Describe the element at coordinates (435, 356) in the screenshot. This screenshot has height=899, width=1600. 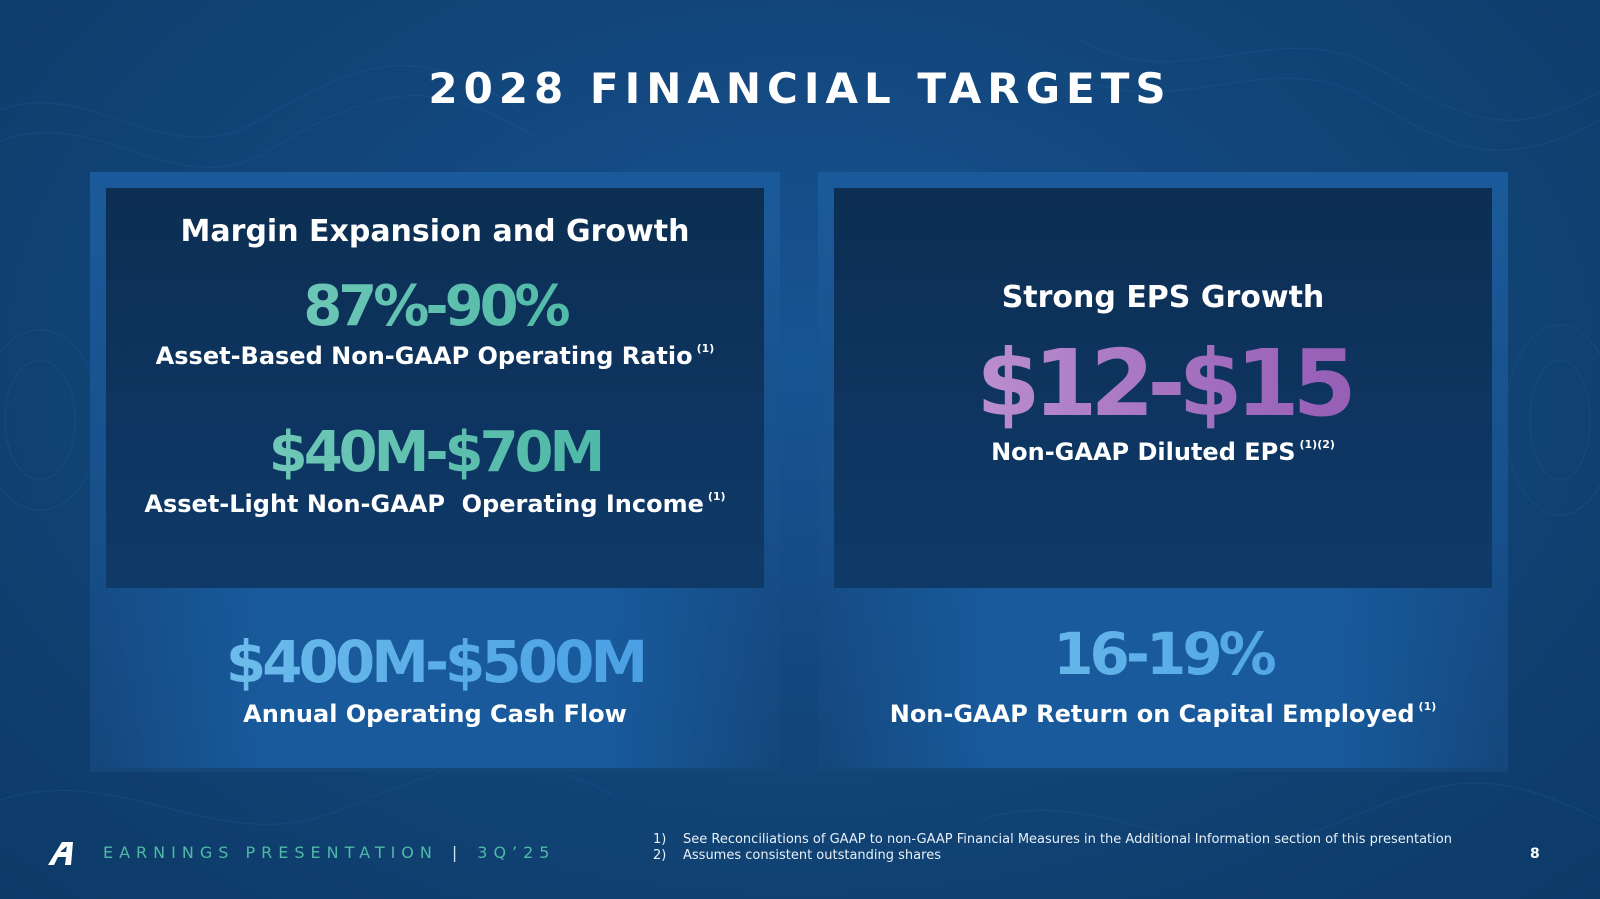
I see `operating-ratio-label: Asset-Based Non-GAAP Operating Ratio (1)` at that location.